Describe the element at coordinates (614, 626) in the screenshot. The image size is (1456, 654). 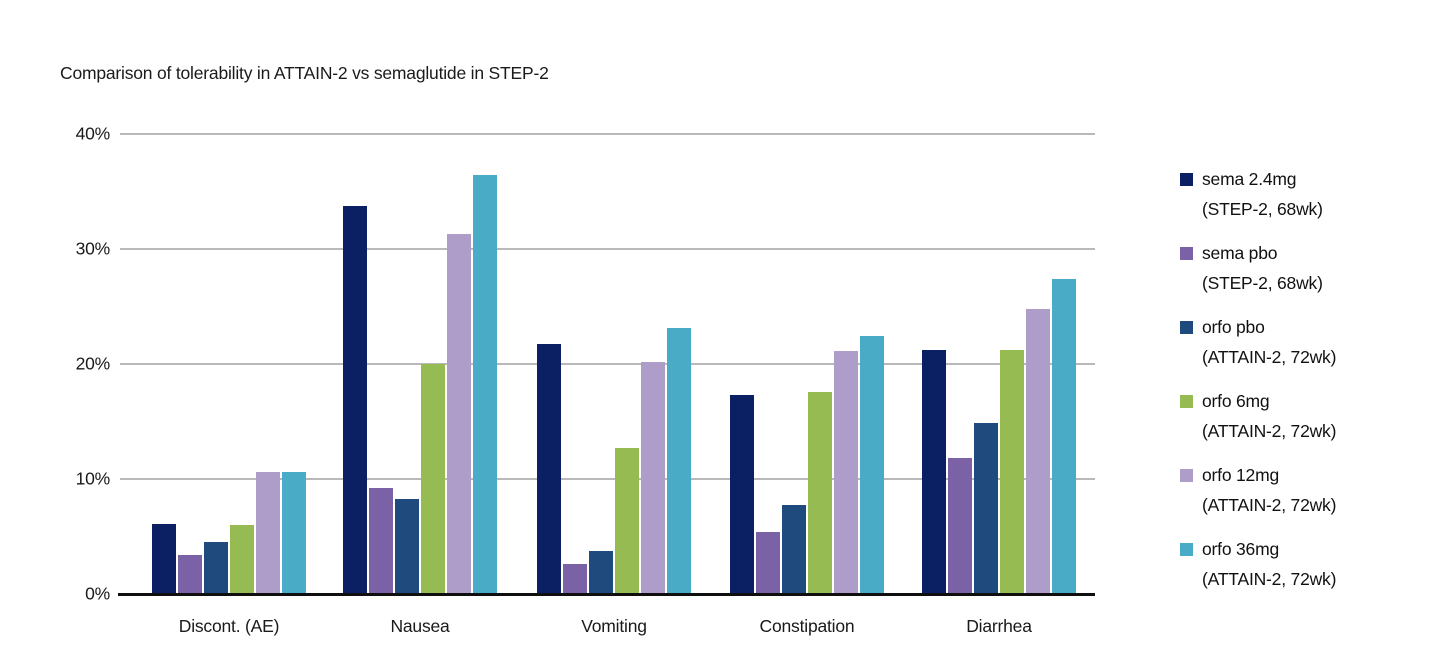
I see `category-label-2: Vomiting` at that location.